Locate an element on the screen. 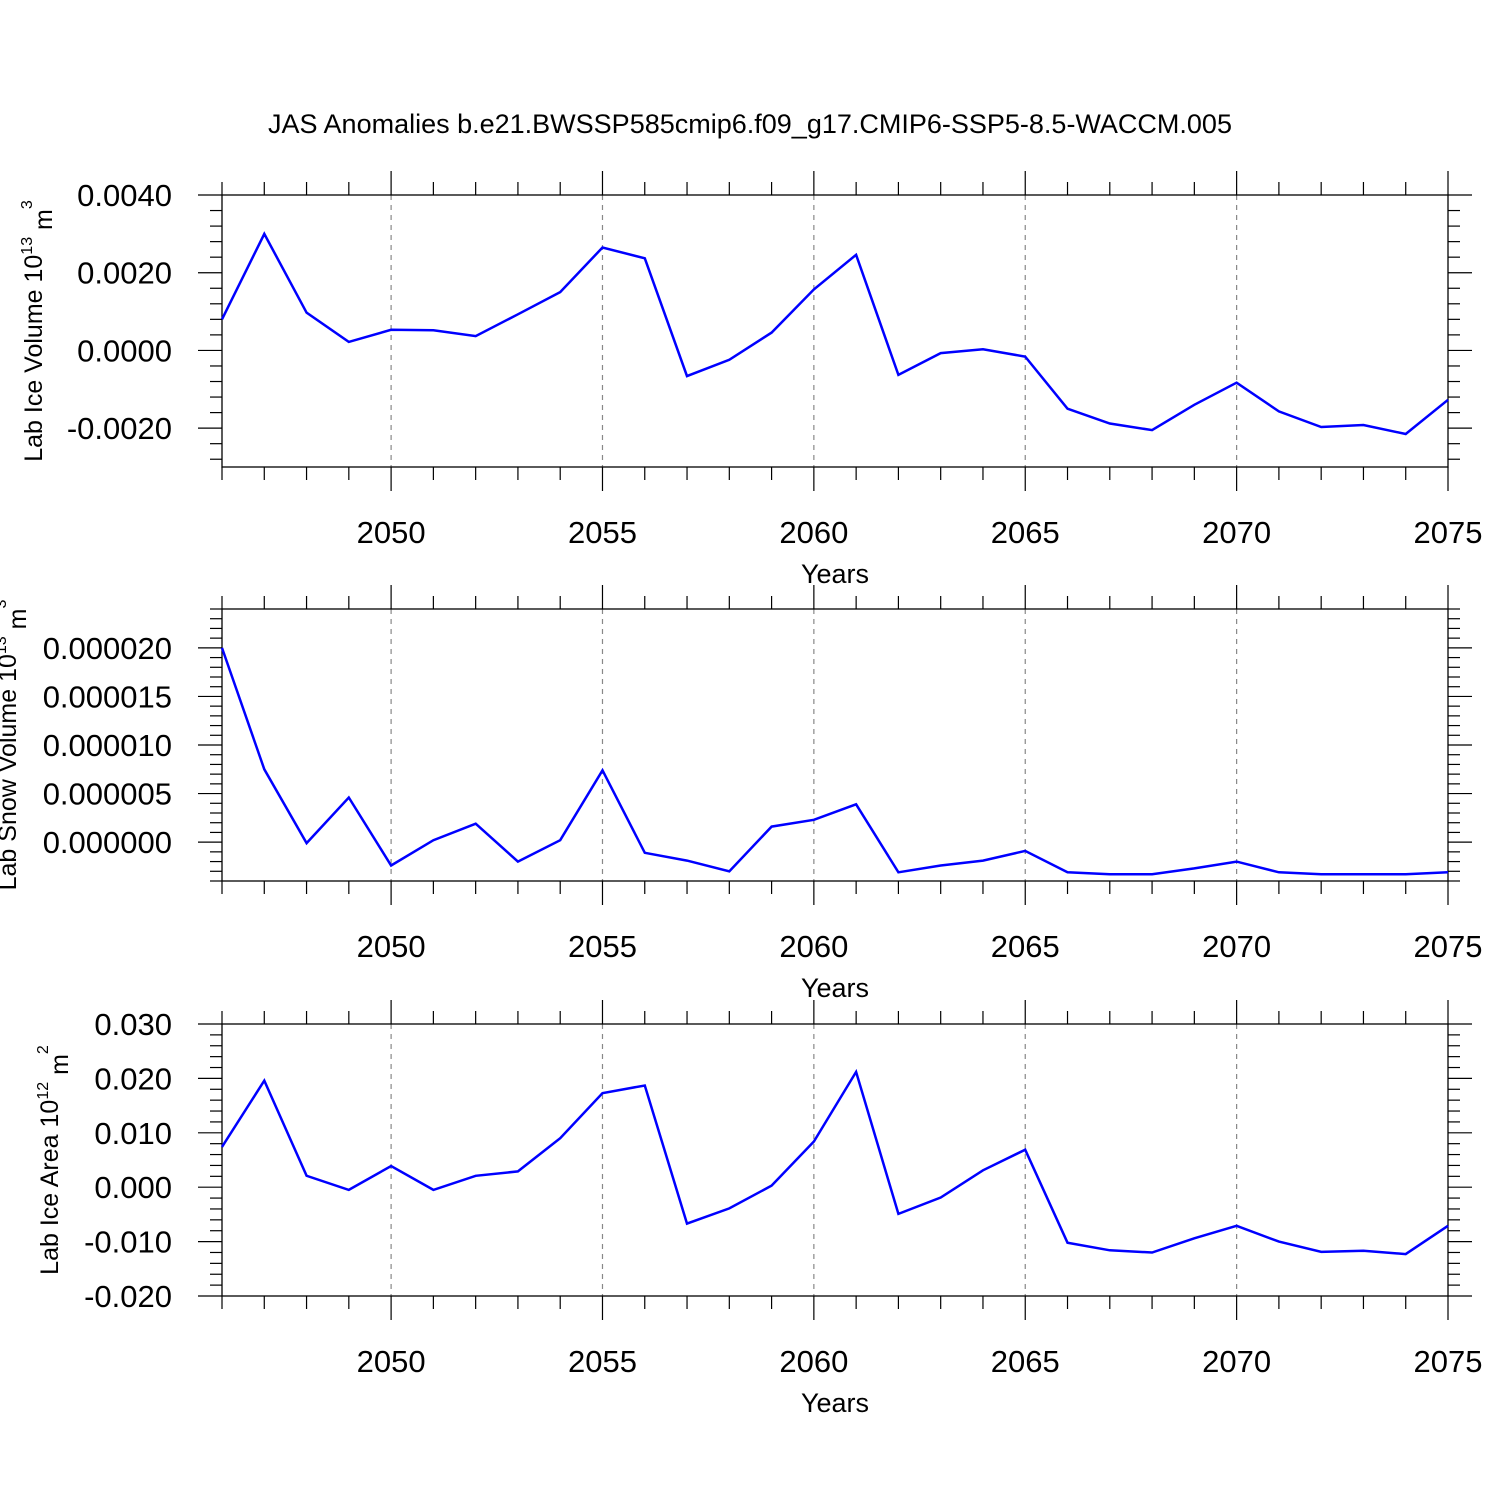  y-tick-label: 0.000 is located at coordinates (133, 1187).